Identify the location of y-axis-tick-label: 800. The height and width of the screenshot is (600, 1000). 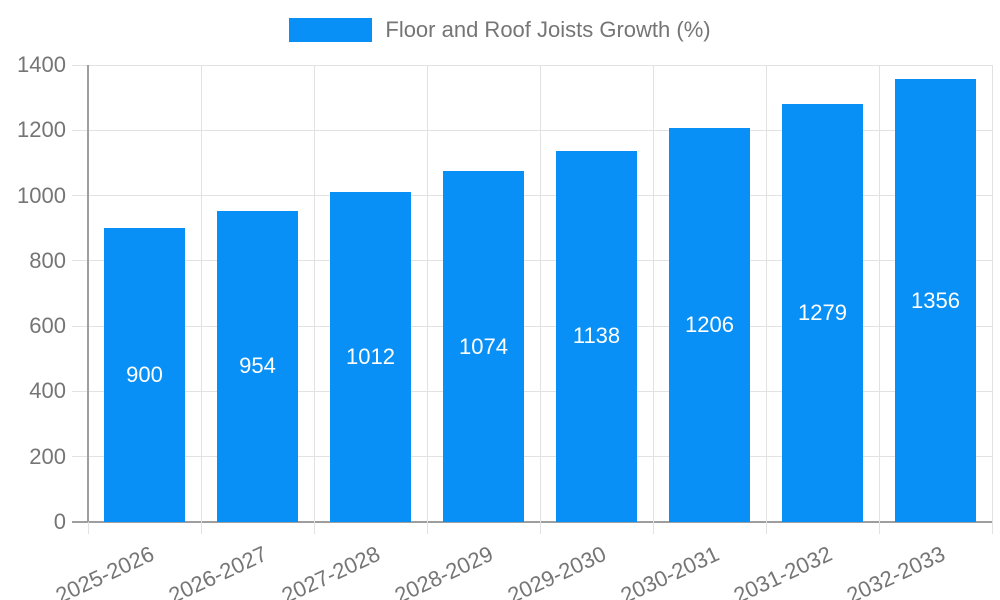
(47, 260).